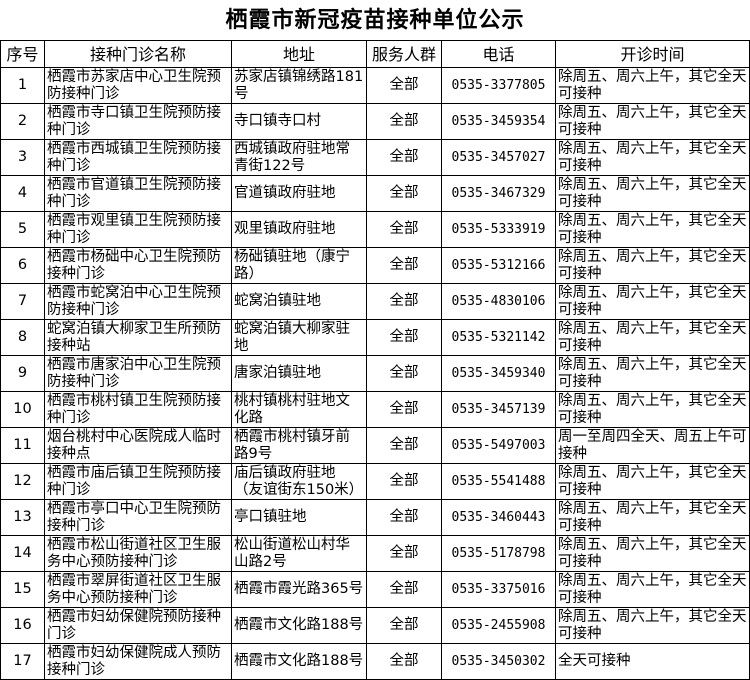  Describe the element at coordinates (138, 481) in the screenshot. I see `clinic-name-cell: 栖霞市庙后镇卫生院预防接种门诊` at that location.